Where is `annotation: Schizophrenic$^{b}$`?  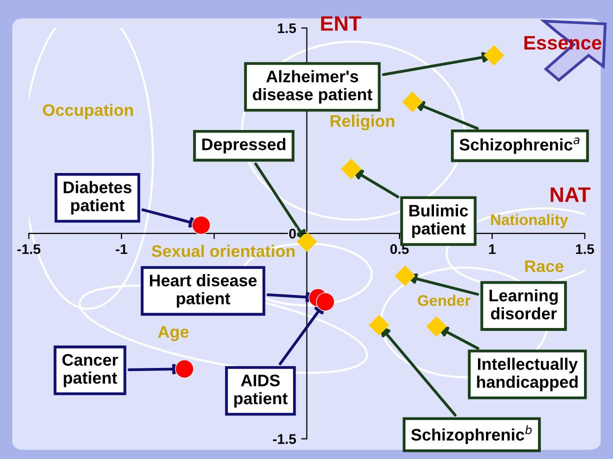 annotation: Schizophrenic$^{b}$ is located at coordinates (471, 434).